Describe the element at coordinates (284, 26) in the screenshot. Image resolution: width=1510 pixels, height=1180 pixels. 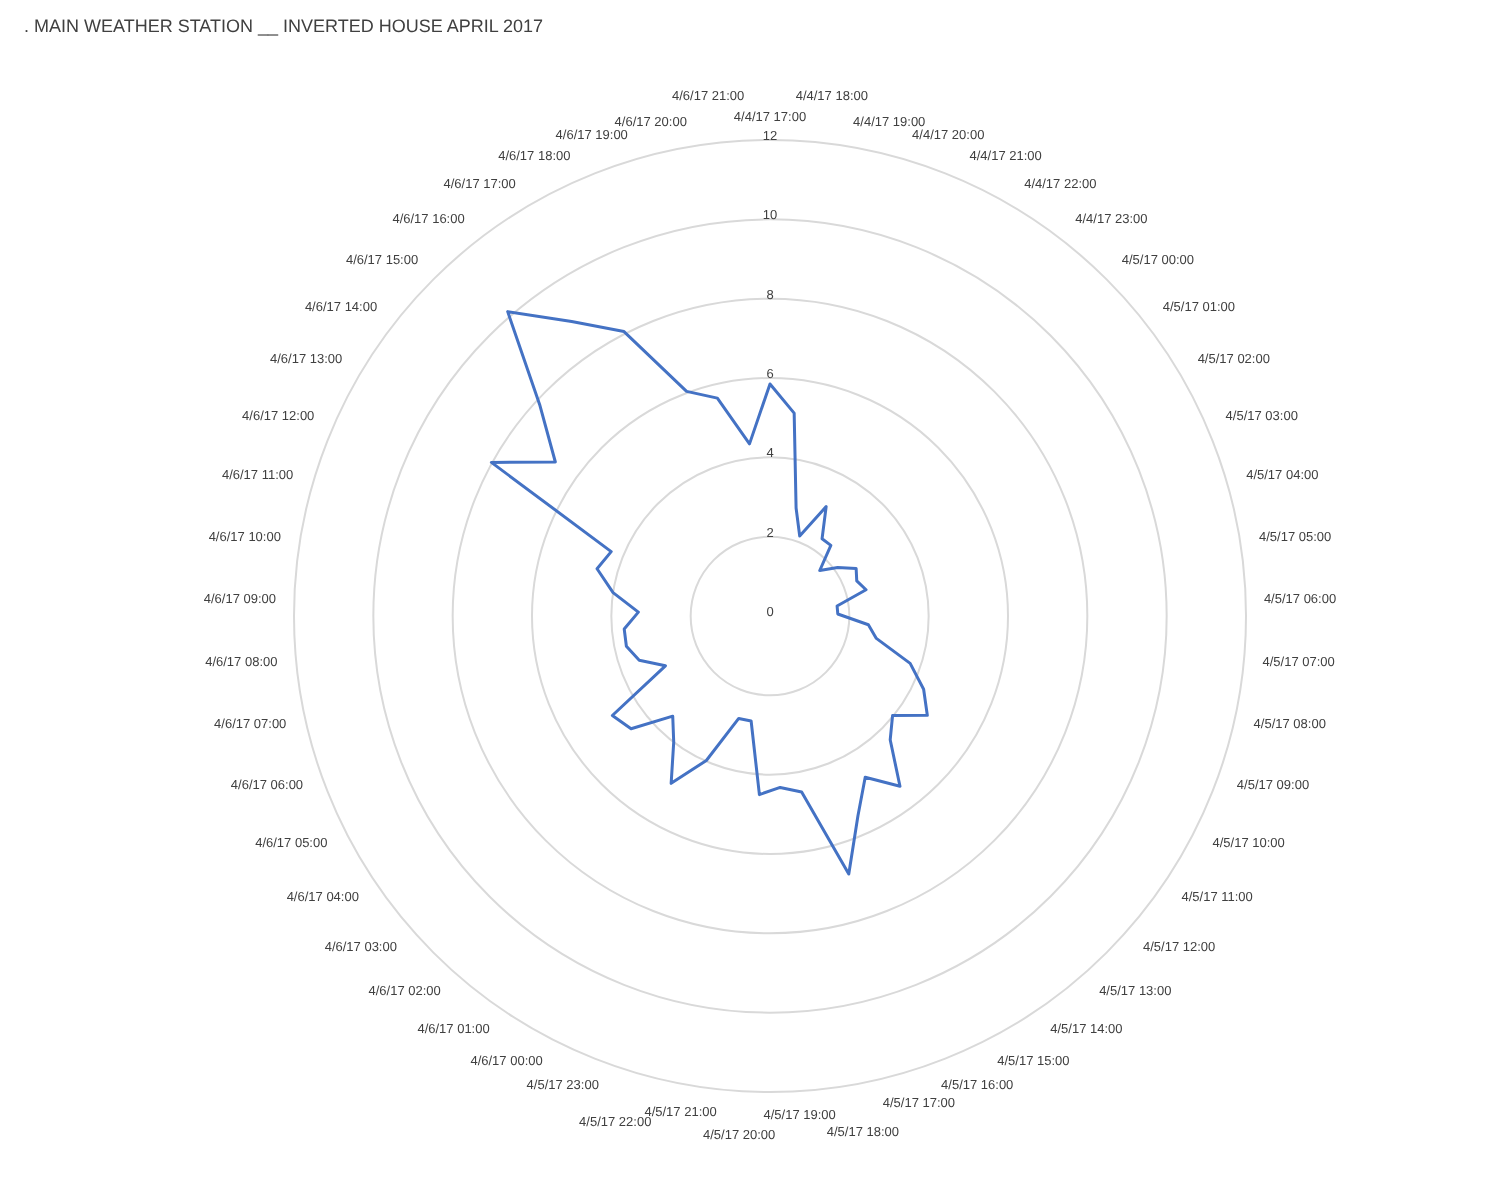
I see `chart-title: . MAIN WEATHER STATION __ INVERTED HOUSE APRIL 2017` at that location.